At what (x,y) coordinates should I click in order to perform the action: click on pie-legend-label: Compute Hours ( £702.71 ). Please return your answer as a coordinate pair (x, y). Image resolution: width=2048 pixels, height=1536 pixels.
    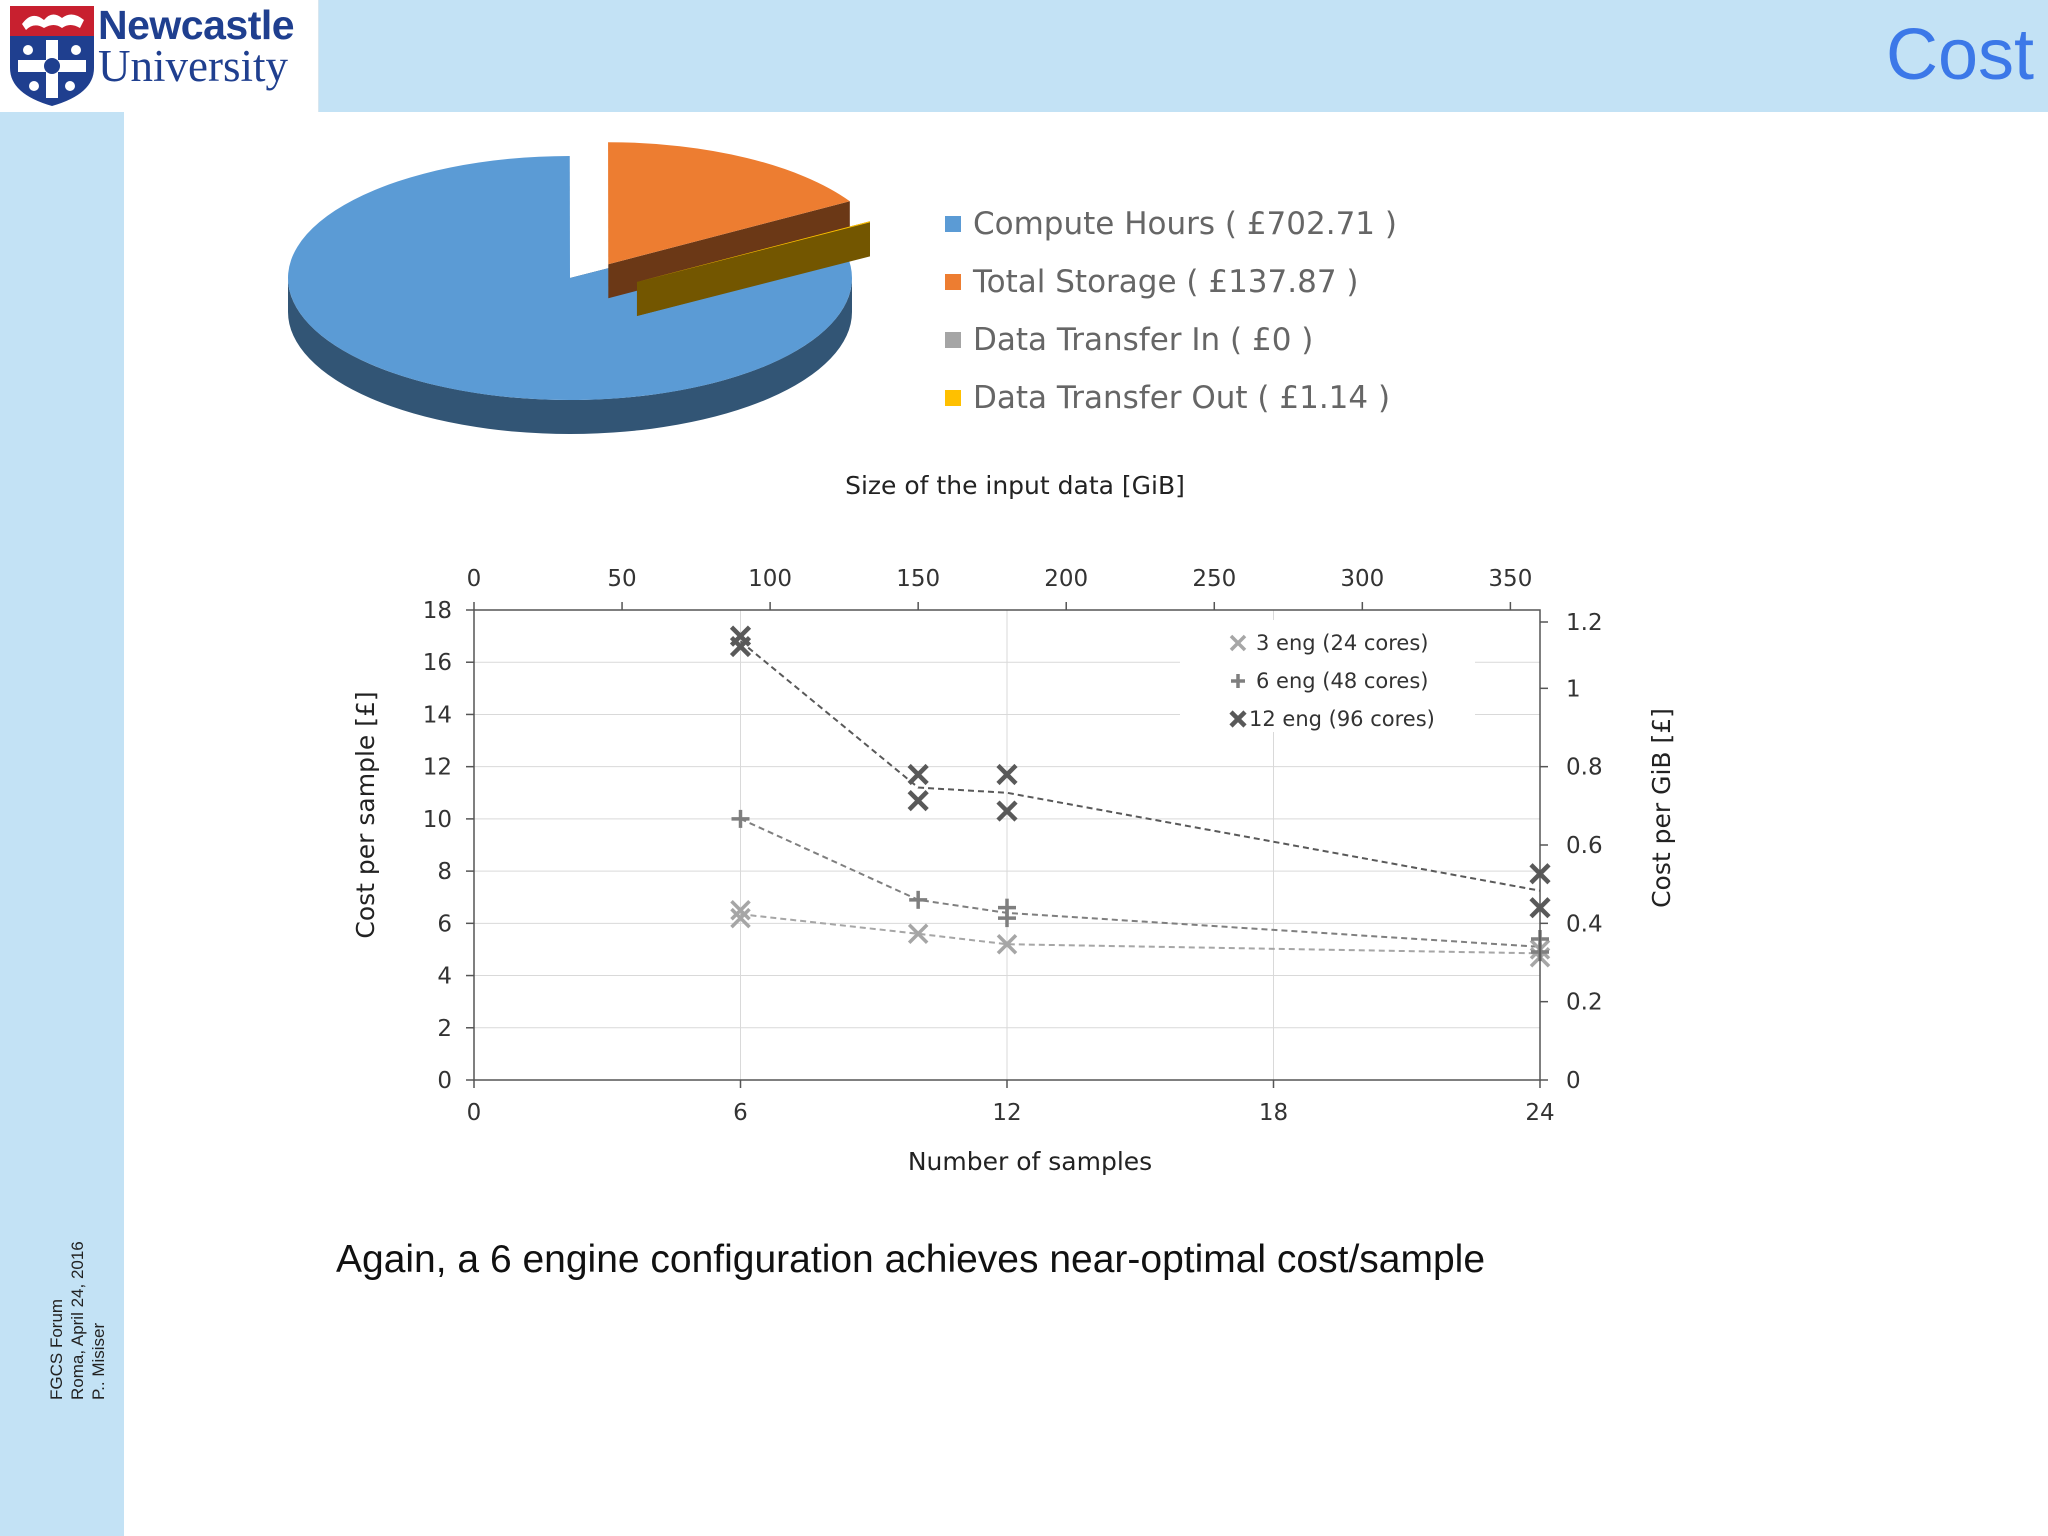
    Looking at the image, I should click on (1185, 224).